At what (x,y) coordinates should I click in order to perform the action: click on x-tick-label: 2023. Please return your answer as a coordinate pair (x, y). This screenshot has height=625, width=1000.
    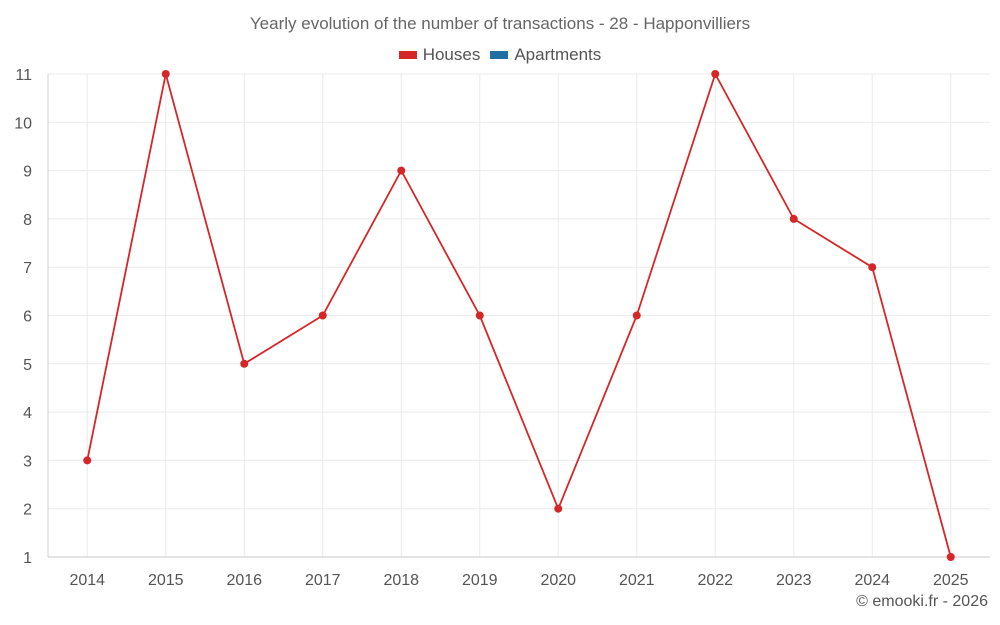
    Looking at the image, I should click on (794, 580).